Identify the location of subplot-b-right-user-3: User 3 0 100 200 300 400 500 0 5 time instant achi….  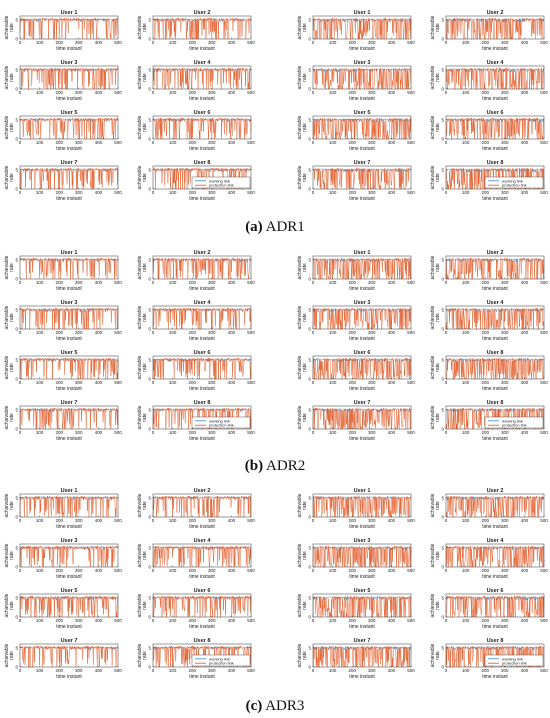
(356, 321).